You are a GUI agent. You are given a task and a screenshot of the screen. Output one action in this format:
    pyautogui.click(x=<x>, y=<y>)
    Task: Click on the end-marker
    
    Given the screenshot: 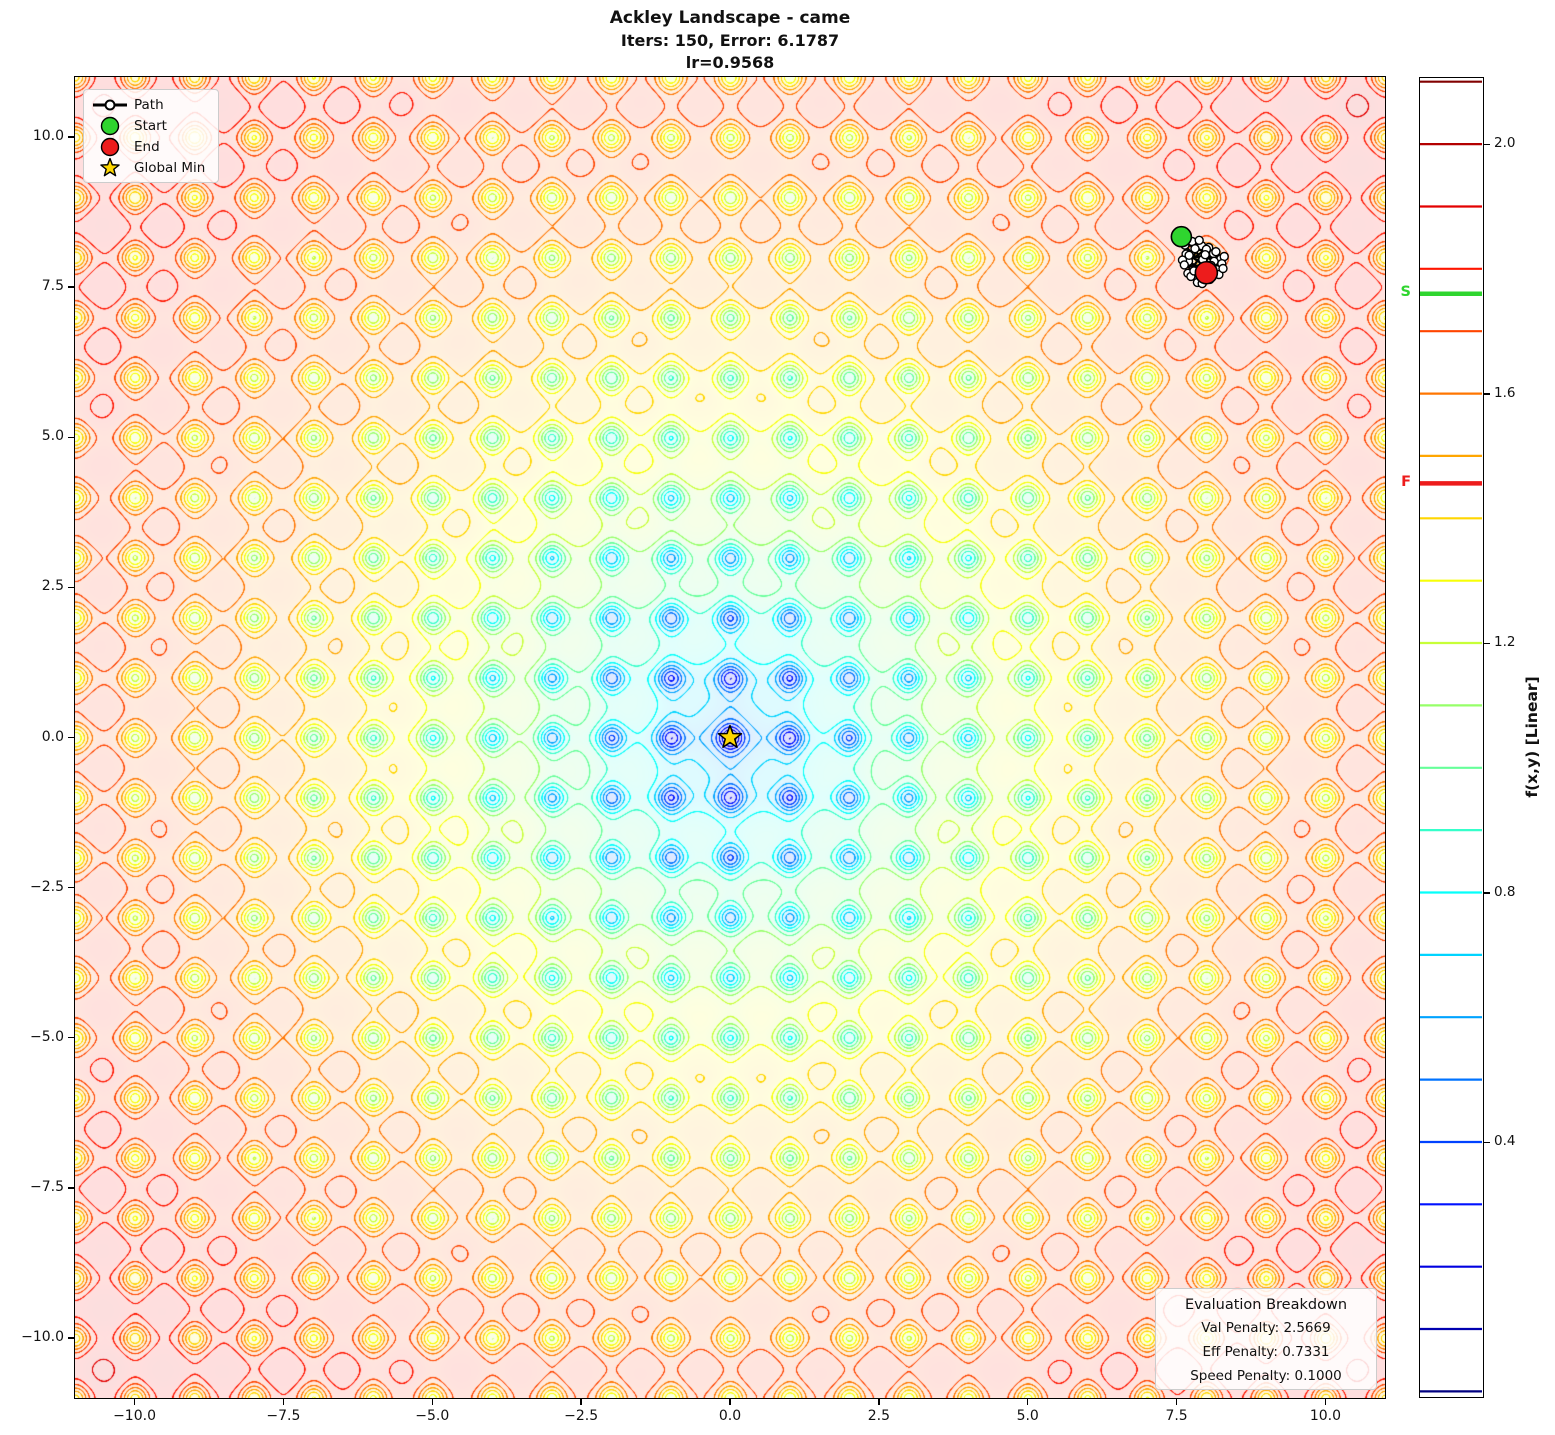 What is the action you would take?
    pyautogui.click(x=1206, y=272)
    